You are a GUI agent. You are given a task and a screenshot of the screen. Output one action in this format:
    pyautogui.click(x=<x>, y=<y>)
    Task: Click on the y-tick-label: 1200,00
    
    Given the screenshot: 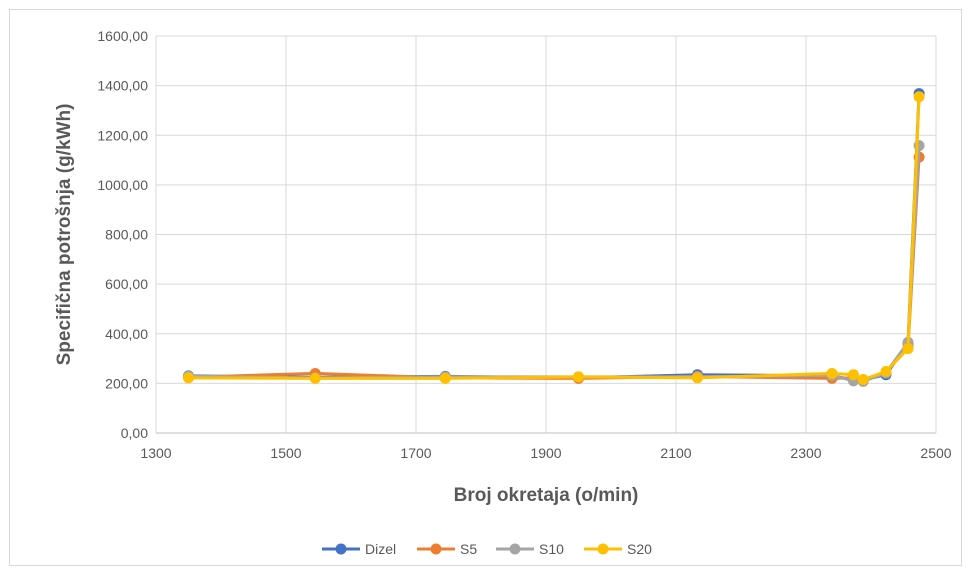 What is the action you would take?
    pyautogui.click(x=122, y=135)
    